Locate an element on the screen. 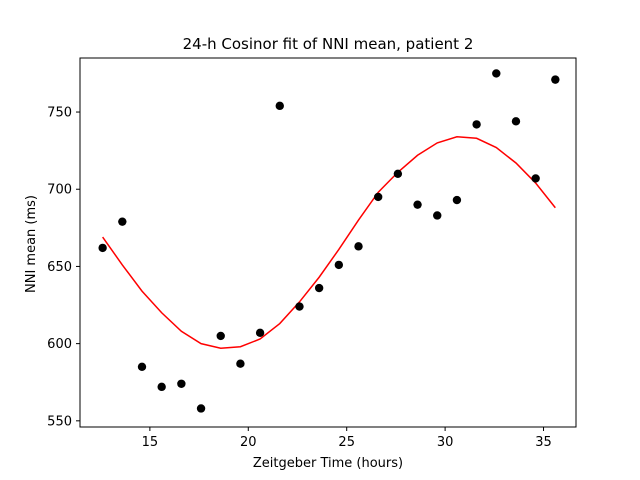 This screenshot has height=480, width=640. y-tick-label: 650 is located at coordinates (59, 267).